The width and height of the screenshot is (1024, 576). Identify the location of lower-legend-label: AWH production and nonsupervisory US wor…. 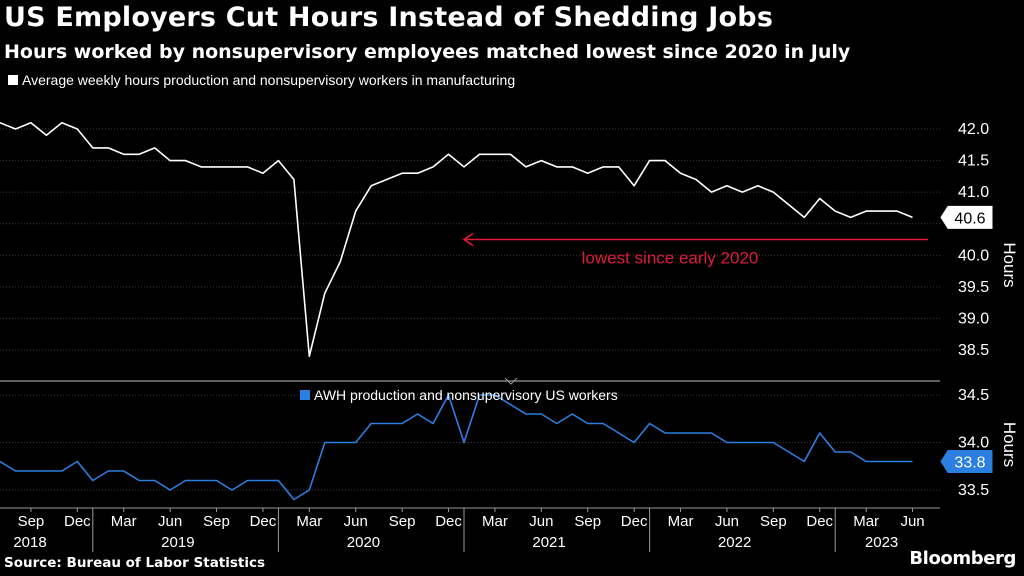
(466, 395).